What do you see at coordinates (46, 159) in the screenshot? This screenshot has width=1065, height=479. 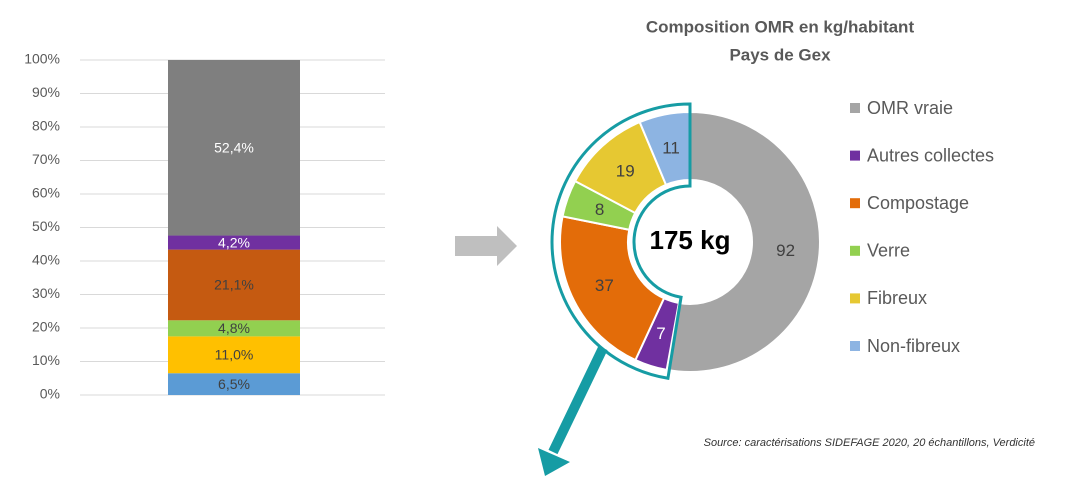 I see `y-tick-label: 70%` at bounding box center [46, 159].